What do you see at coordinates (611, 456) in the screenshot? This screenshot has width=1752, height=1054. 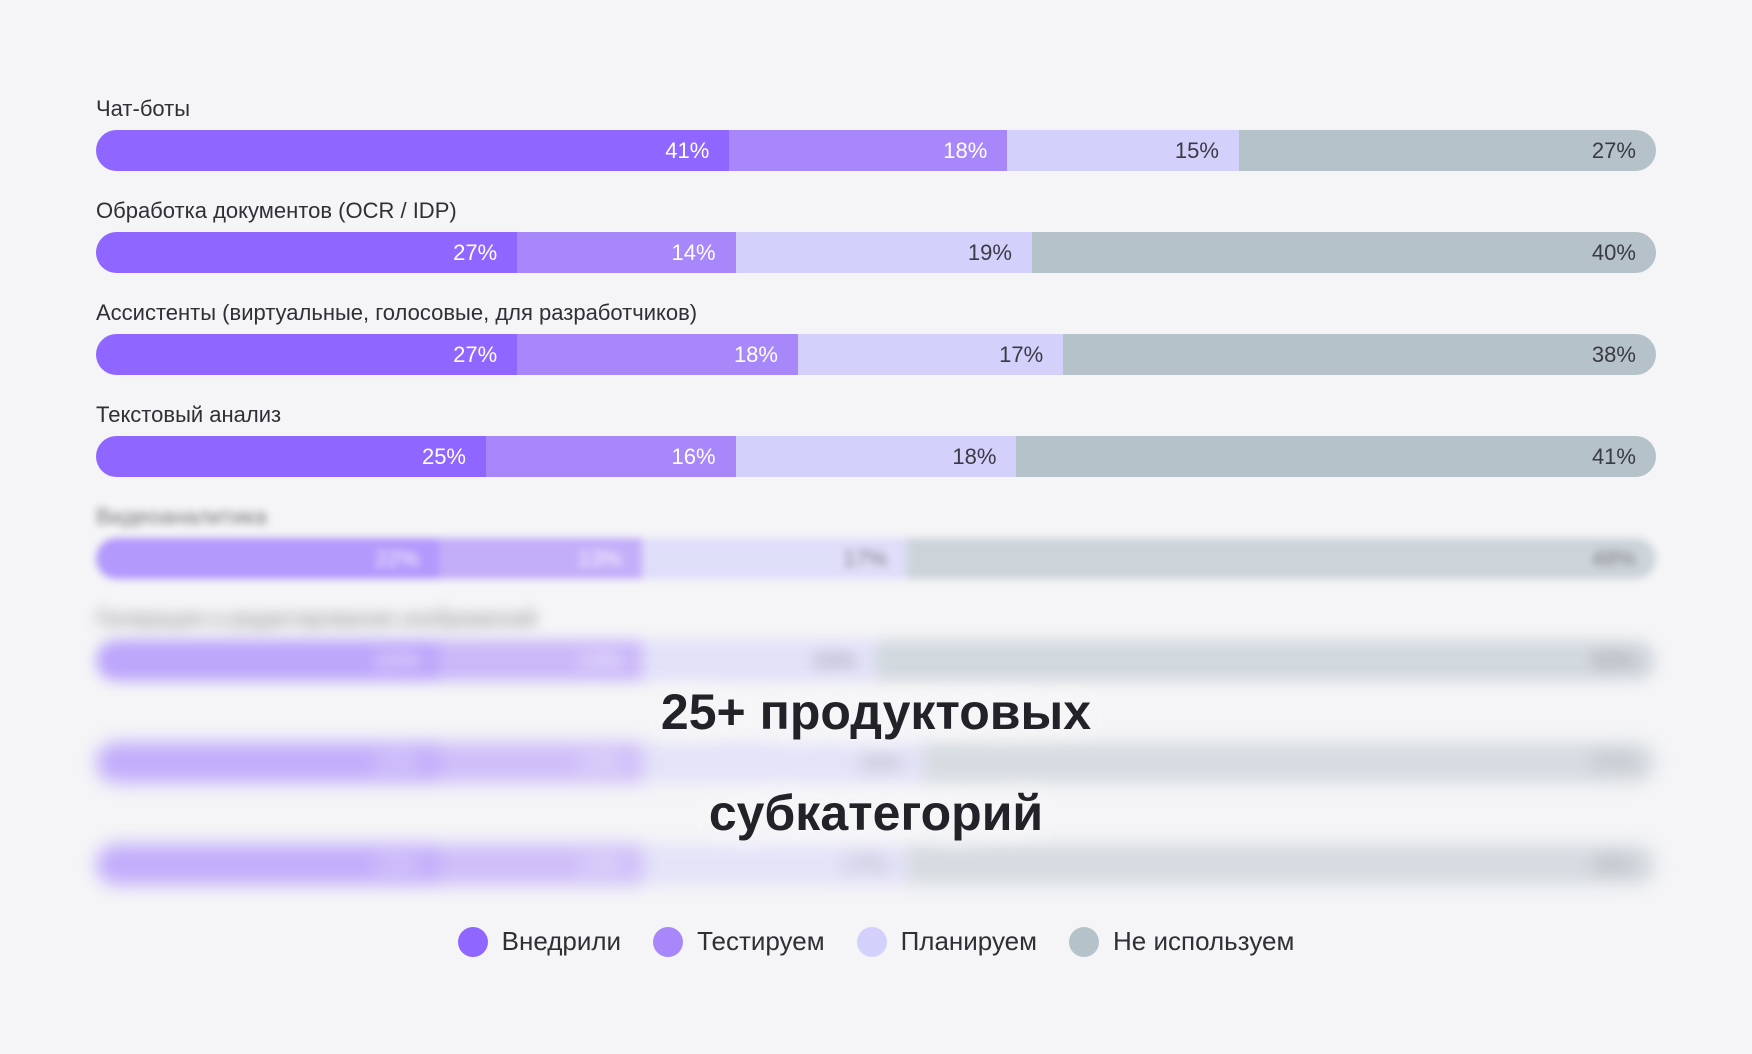 I see `bar-segment-testing: 16%` at bounding box center [611, 456].